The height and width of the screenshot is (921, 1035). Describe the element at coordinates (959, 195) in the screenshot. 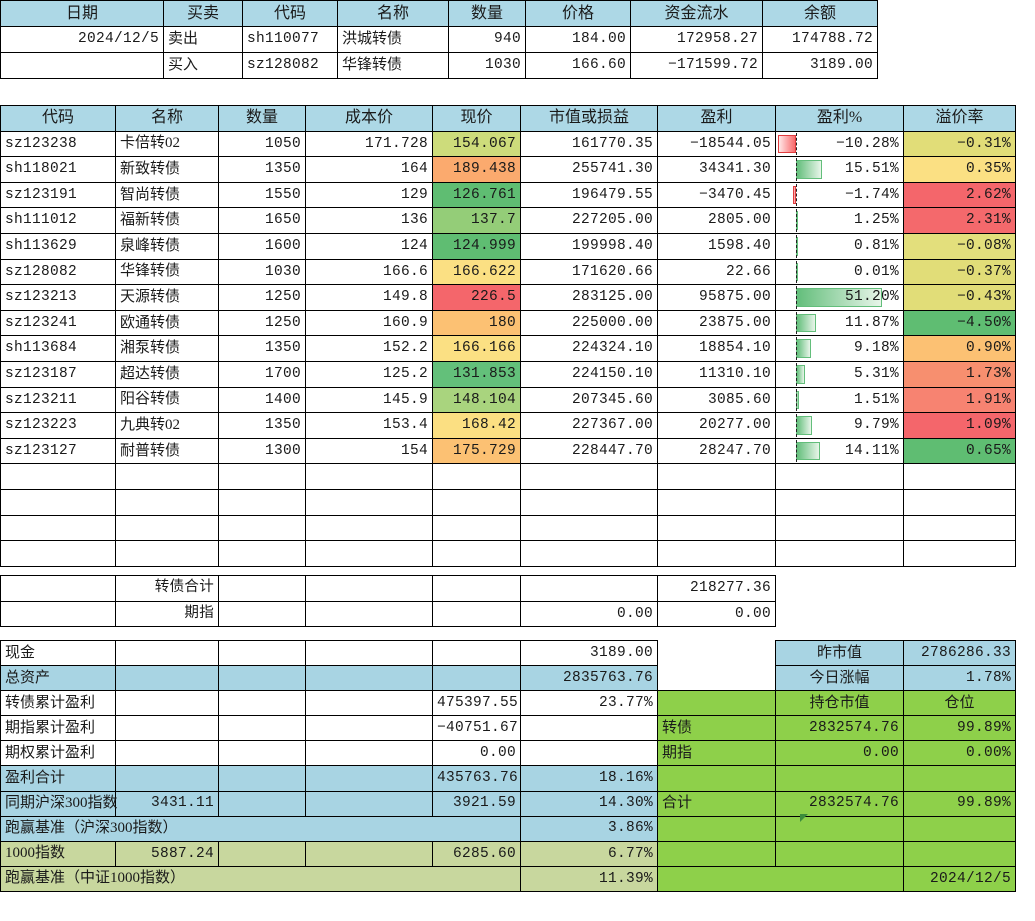

I see `holding-premium-rate: 2.62%` at that location.